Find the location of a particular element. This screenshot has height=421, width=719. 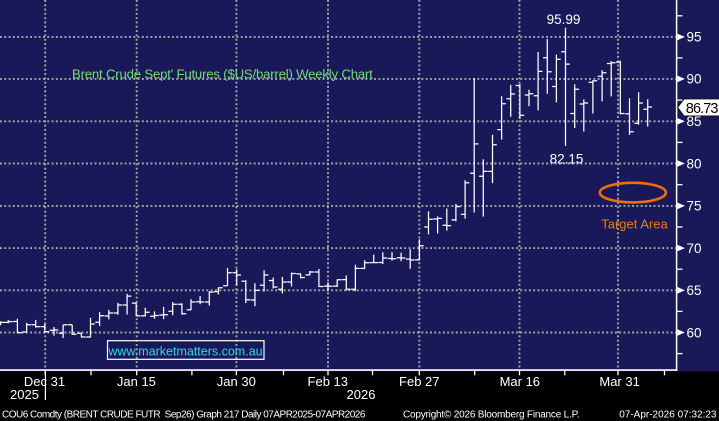

svg-text:Copyright© 2026 Bloomberg Fina: Copyright© 2026 Bloomberg Finance L.P. is located at coordinates (491, 414).